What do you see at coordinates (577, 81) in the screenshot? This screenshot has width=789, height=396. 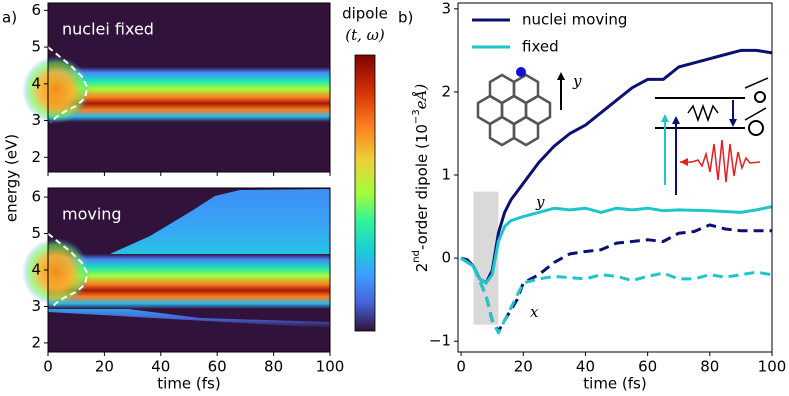 I see `inset-label: y` at bounding box center [577, 81].